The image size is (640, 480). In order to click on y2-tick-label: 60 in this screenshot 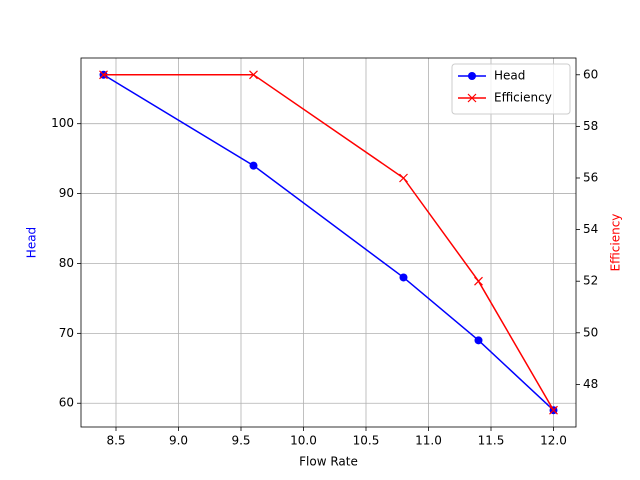, I will do `click(590, 74)`.